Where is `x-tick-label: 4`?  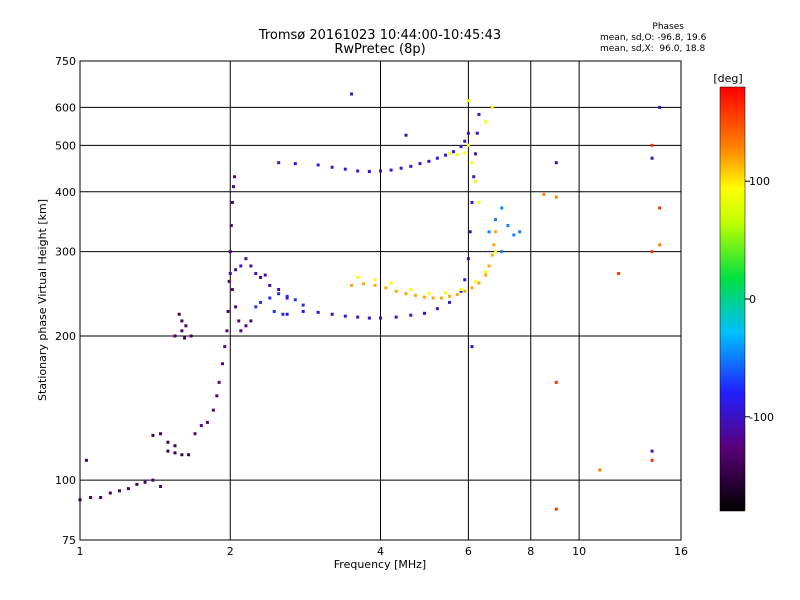
x-tick-label: 4 is located at coordinates (380, 551).